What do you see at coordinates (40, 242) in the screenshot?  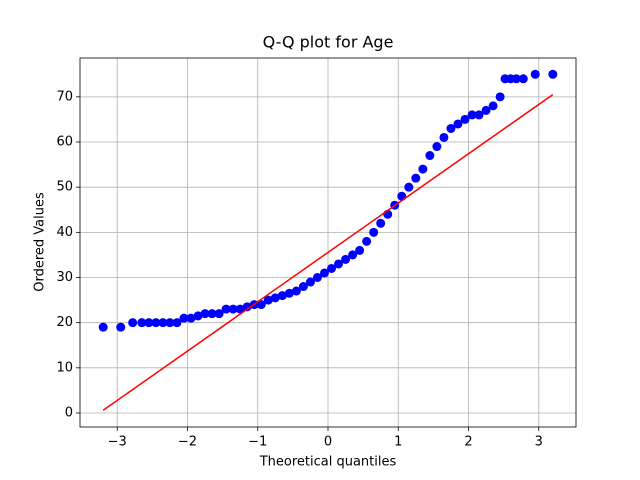 I see `y-axis-label: Ordered Values` at bounding box center [40, 242].